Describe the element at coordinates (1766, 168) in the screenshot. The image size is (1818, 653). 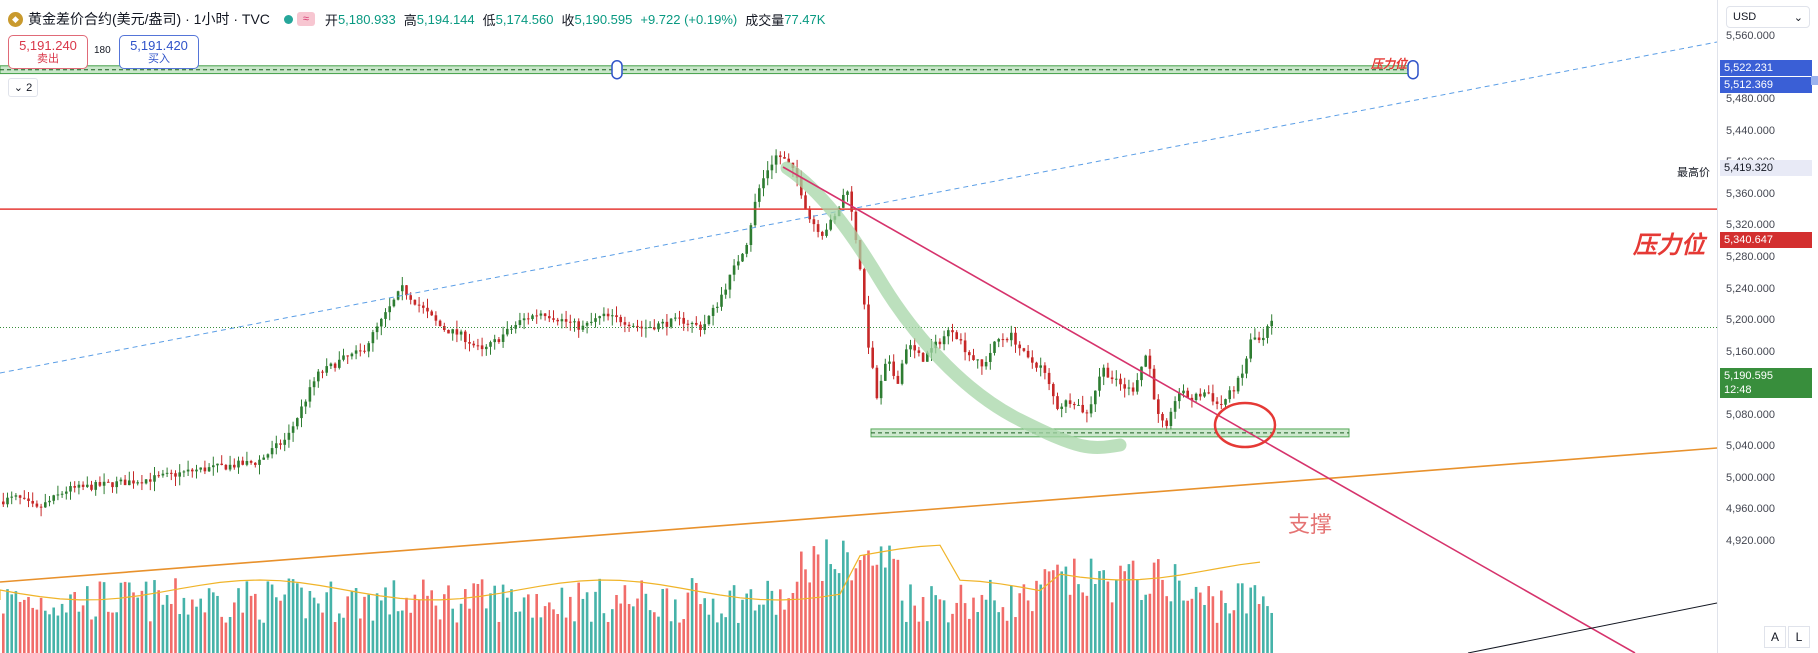
I see `highest-tag: 5,419.320` at that location.